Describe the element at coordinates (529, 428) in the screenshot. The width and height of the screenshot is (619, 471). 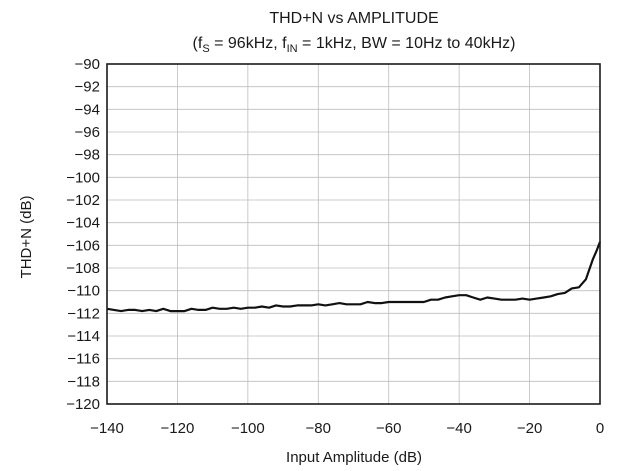
I see `x-tick-label: −20` at that location.